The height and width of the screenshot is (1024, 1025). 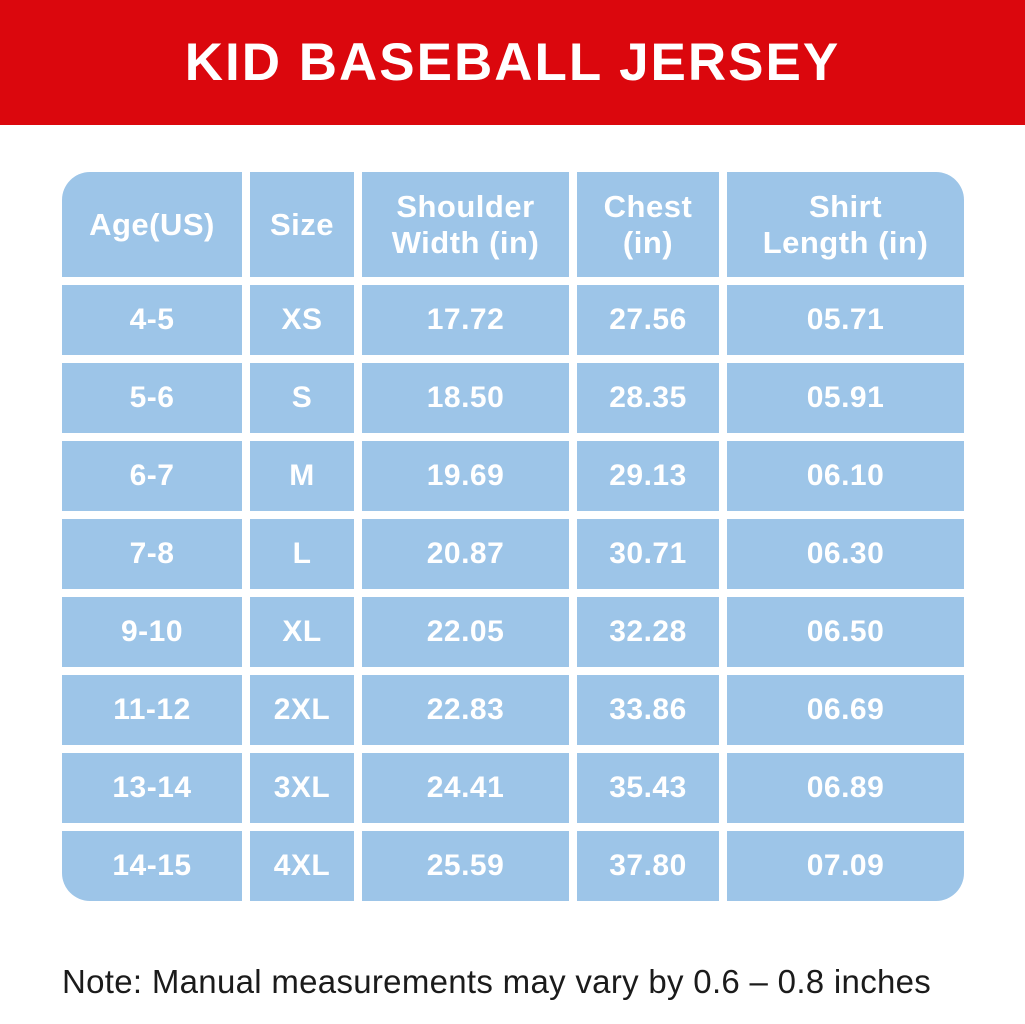 I want to click on table-cell: XL, so click(x=302, y=632).